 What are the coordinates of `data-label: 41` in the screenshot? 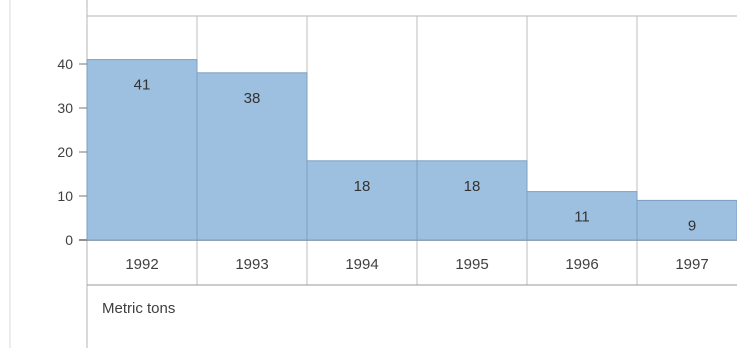 It's located at (142, 85).